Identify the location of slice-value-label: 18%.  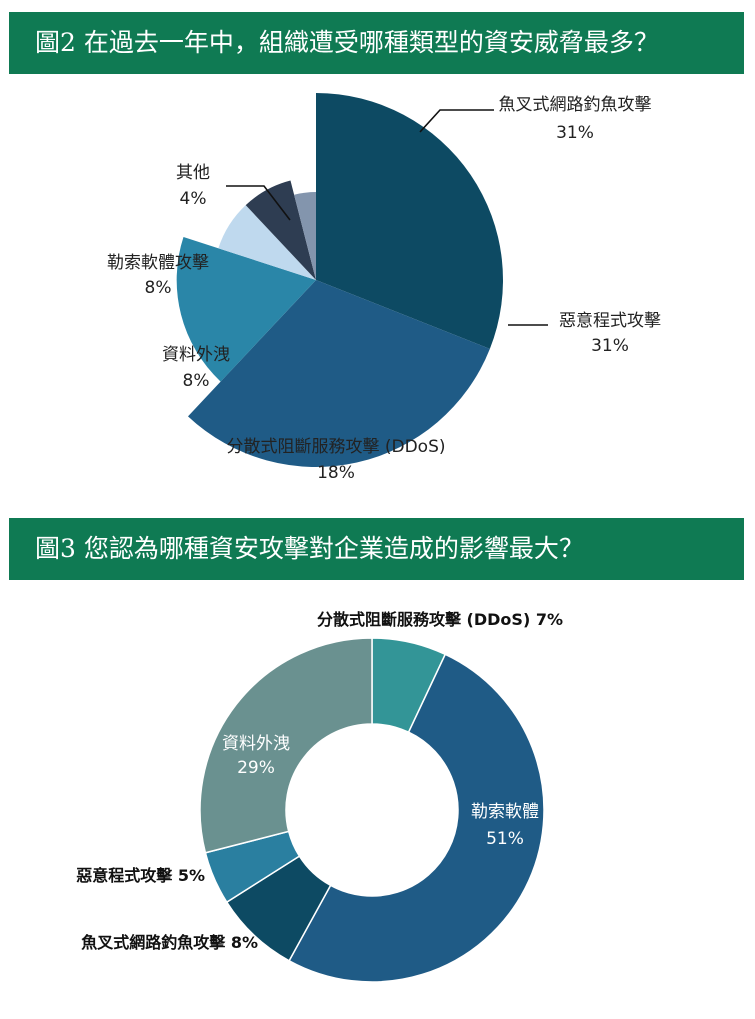
(336, 473).